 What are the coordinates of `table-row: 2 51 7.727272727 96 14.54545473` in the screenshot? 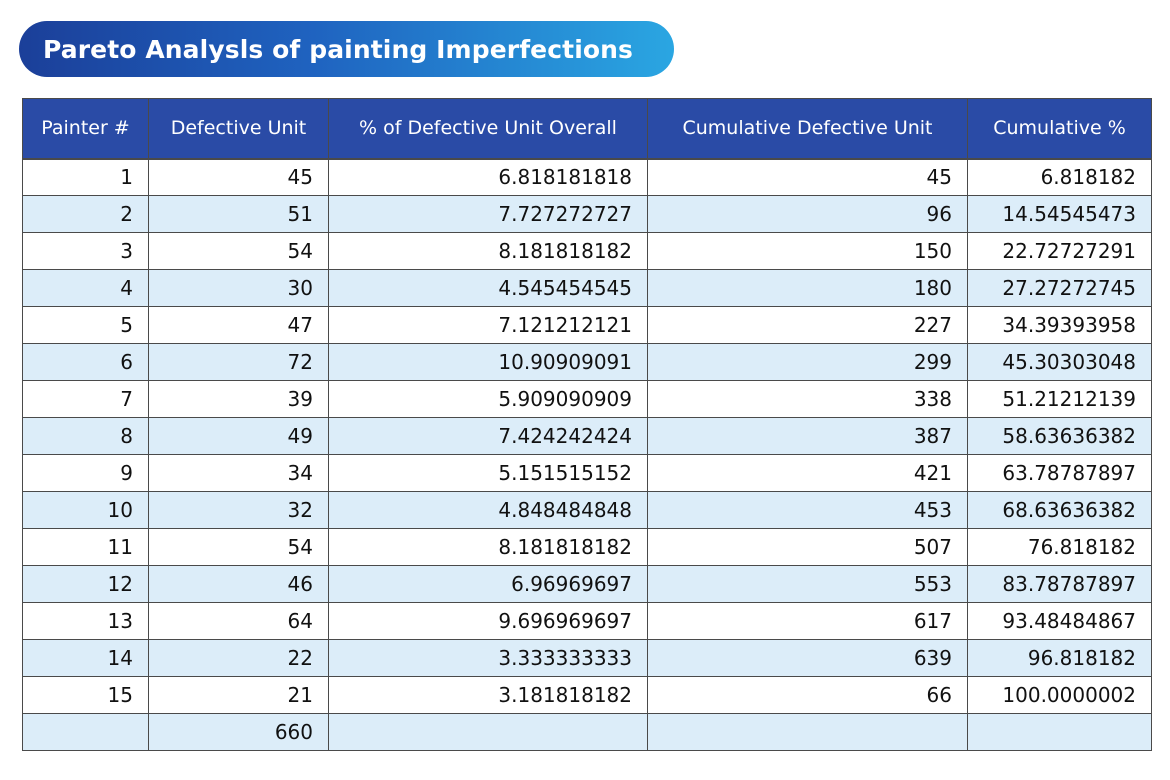 It's located at (587, 214).